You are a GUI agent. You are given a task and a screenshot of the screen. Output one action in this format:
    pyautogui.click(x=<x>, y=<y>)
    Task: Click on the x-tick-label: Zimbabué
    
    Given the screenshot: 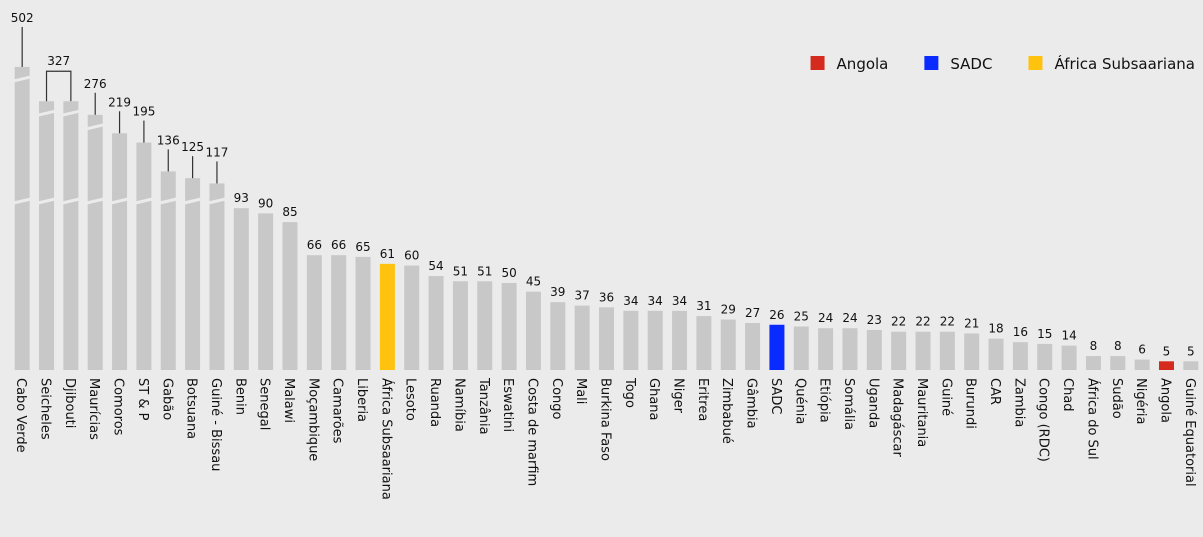 What is the action you would take?
    pyautogui.click(x=726, y=411)
    